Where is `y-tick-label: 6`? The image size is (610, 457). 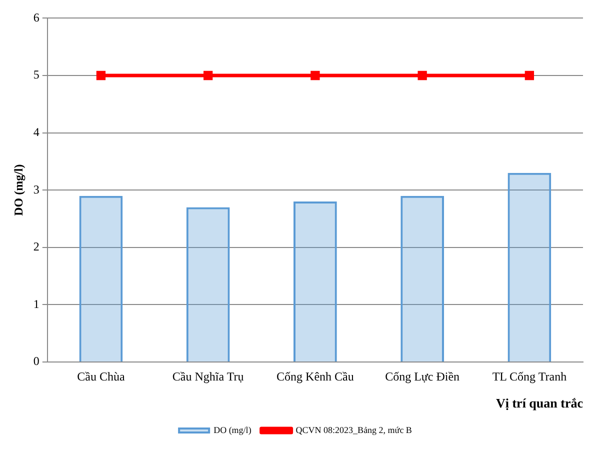
y-tick-label: 6 is located at coordinates (36, 17).